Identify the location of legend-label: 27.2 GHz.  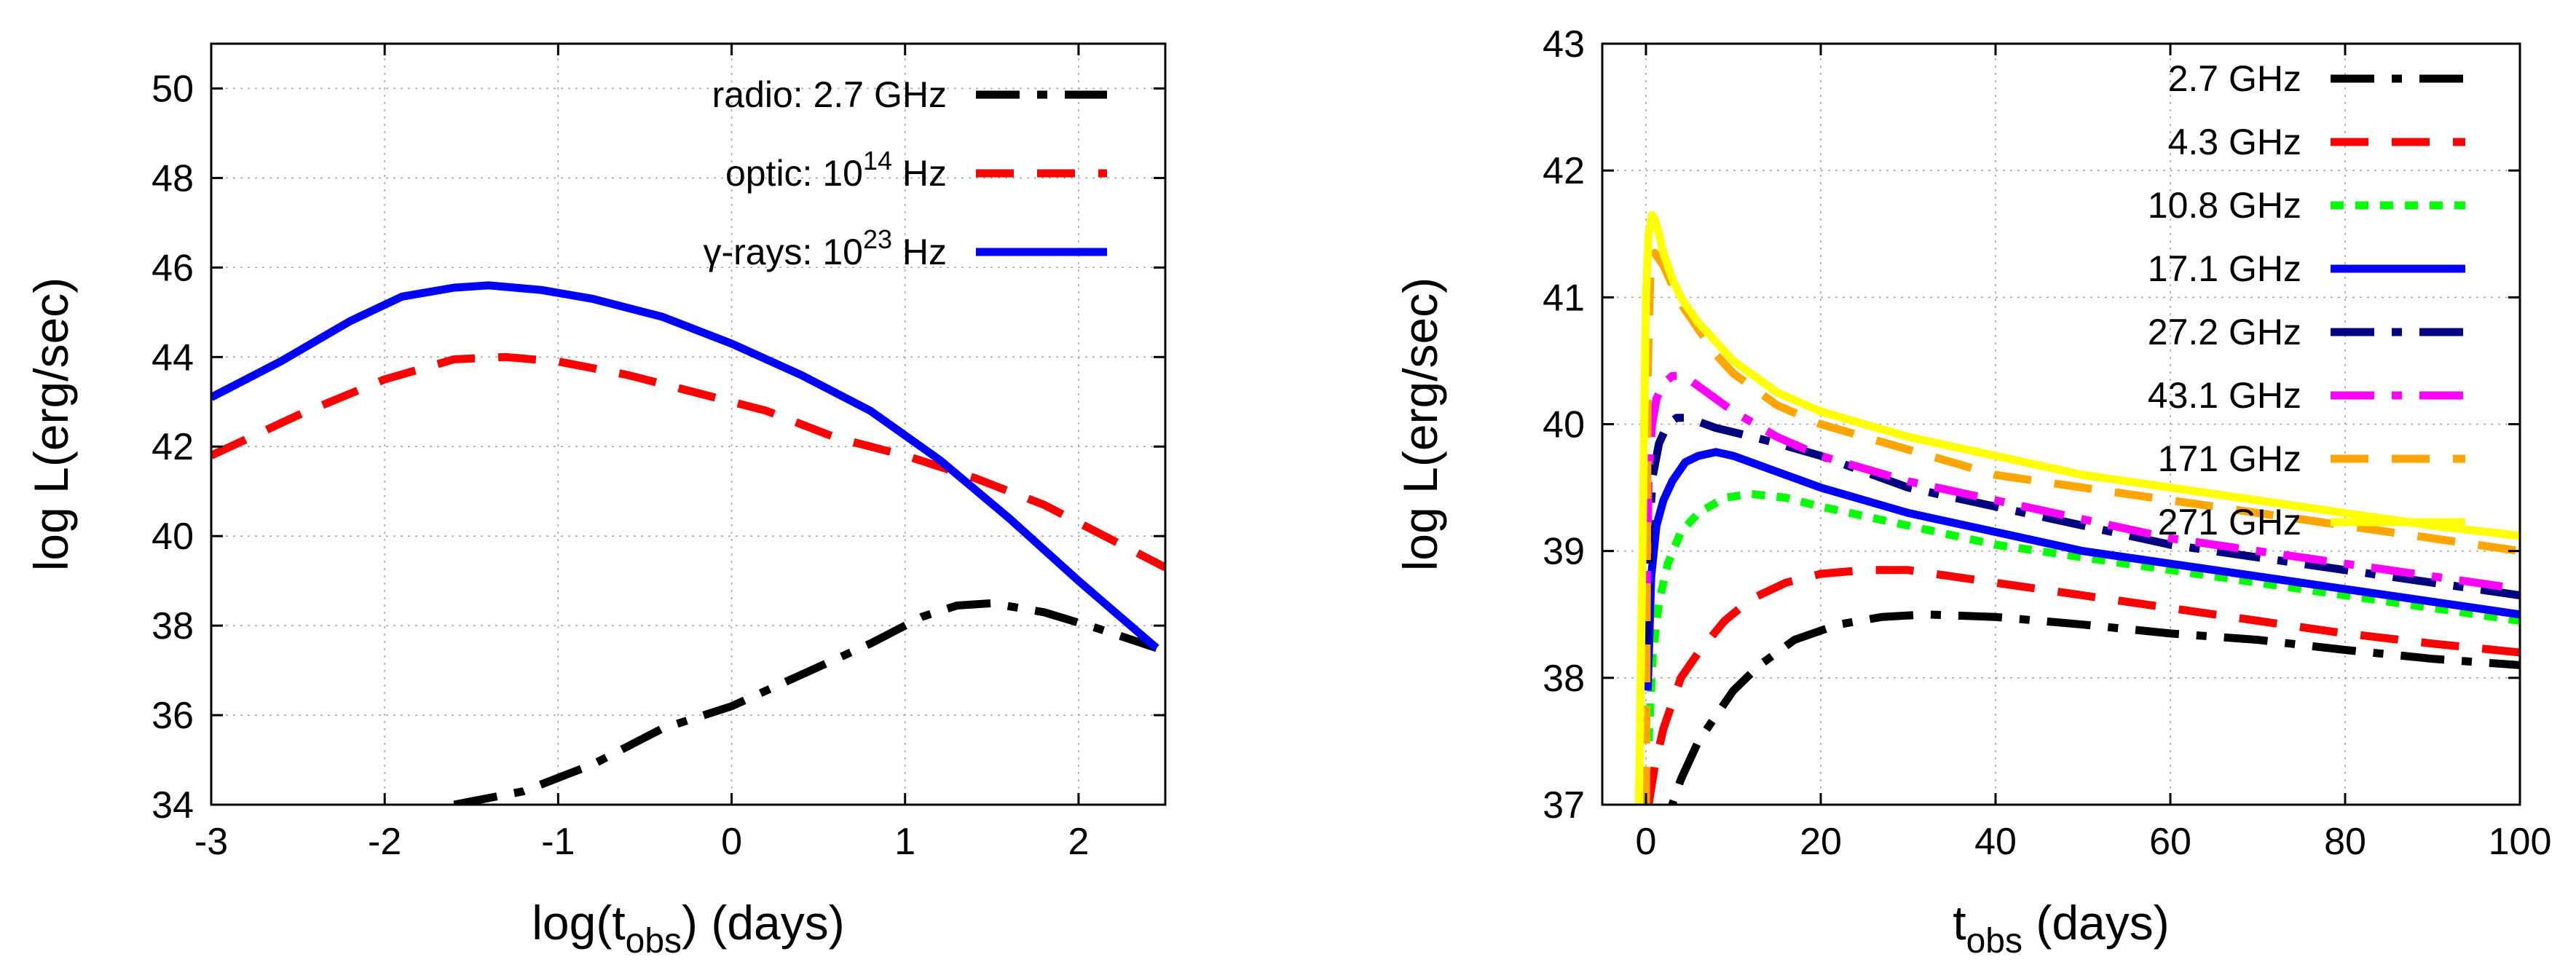
(2224, 332).